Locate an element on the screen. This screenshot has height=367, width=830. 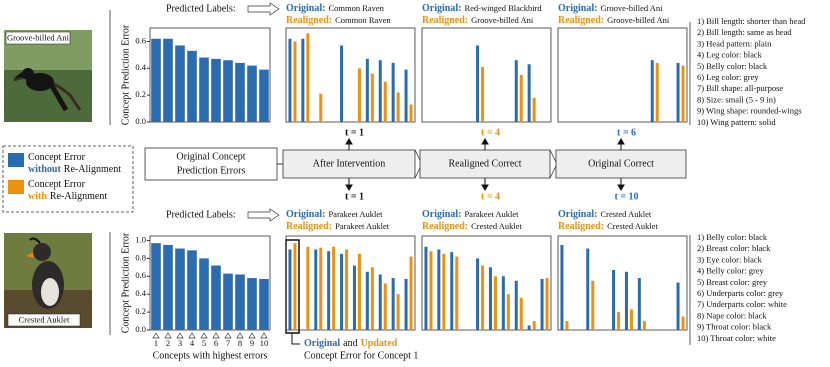
prediction-value: Parakeet Auklet is located at coordinates (362, 226).